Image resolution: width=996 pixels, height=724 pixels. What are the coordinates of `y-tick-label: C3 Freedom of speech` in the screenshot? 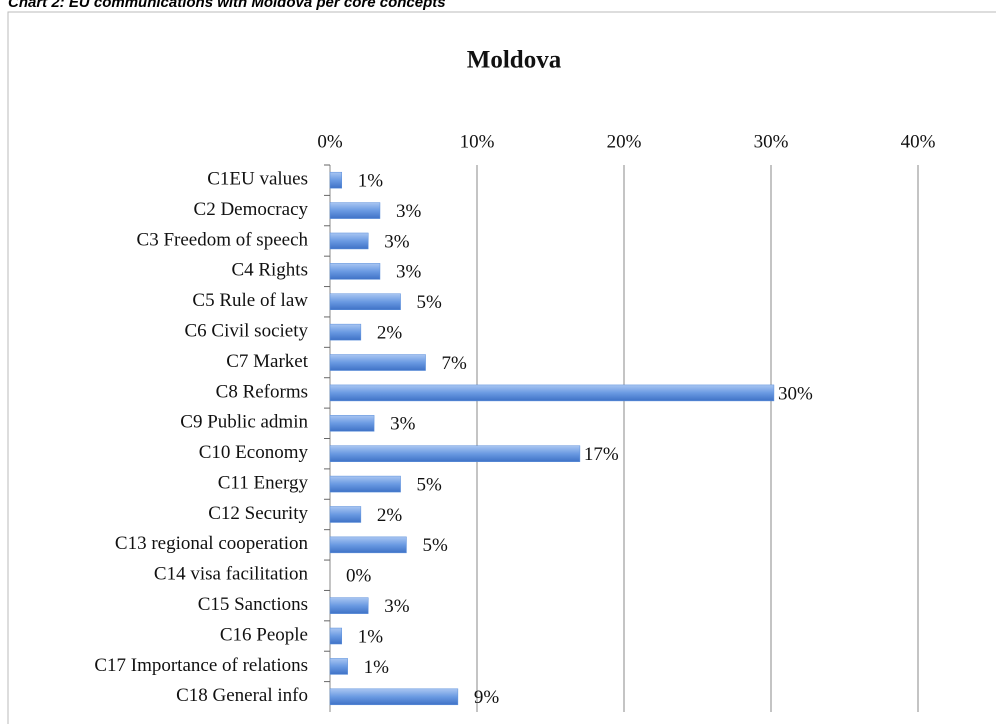 It's located at (223, 239).